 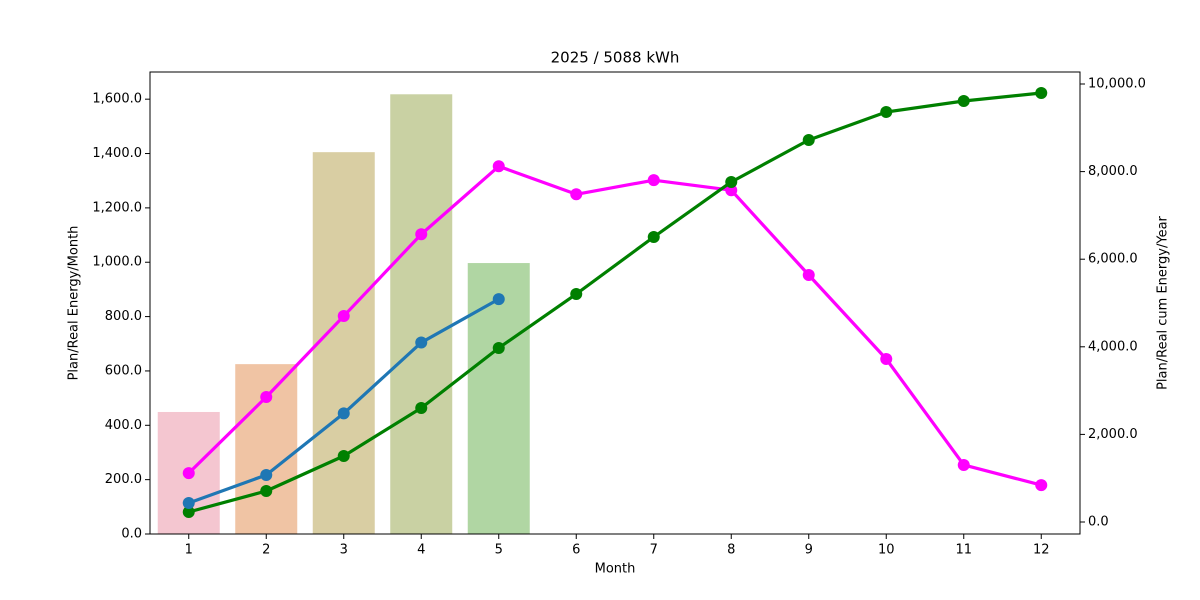 I want to click on y-tick-label: 600.0, so click(x=123, y=370).